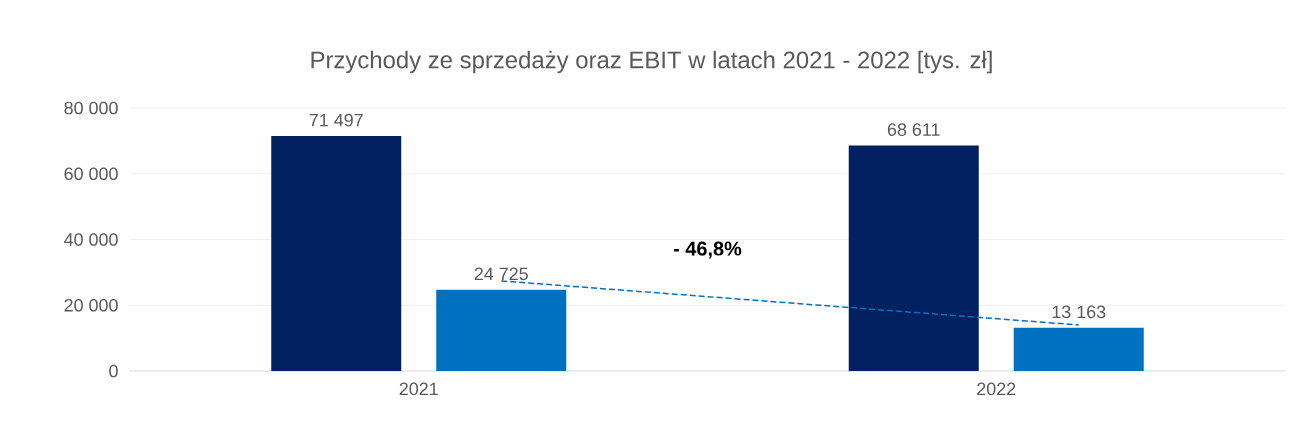  I want to click on annotation: - 46,8%, so click(707, 250).